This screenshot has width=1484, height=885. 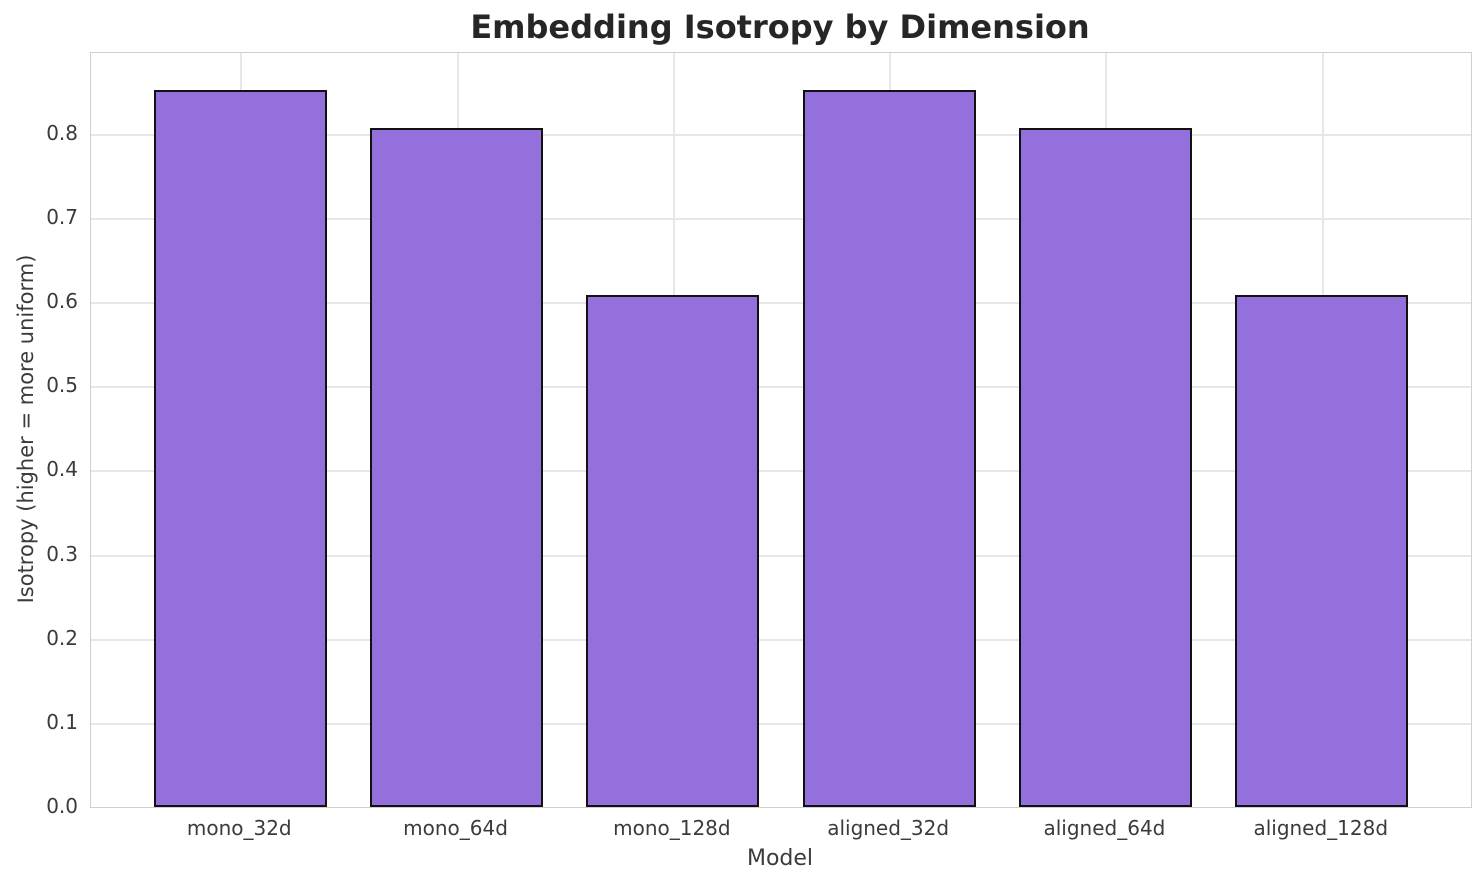 What do you see at coordinates (1105, 467) in the screenshot?
I see `bar-aligned_64d` at bounding box center [1105, 467].